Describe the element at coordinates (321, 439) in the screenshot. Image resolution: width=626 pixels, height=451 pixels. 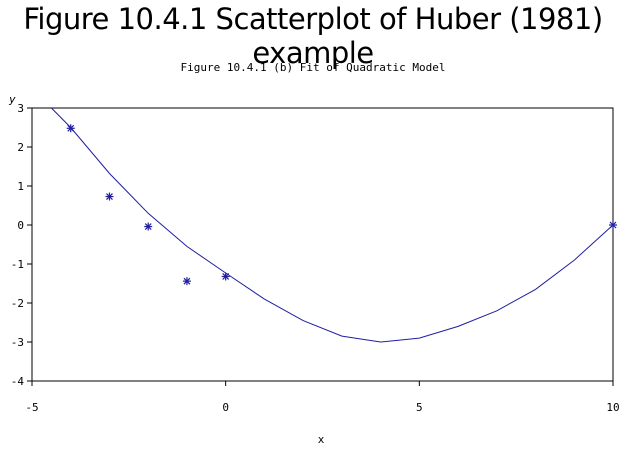
I see `x-axis-label: x` at that location.